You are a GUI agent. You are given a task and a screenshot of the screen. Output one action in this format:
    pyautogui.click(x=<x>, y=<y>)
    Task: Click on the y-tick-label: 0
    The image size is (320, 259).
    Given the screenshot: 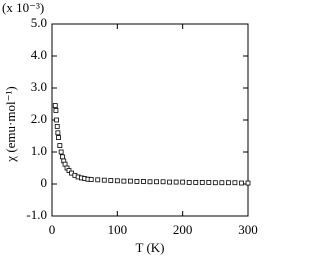 What is the action you would take?
    pyautogui.click(x=44, y=182)
    